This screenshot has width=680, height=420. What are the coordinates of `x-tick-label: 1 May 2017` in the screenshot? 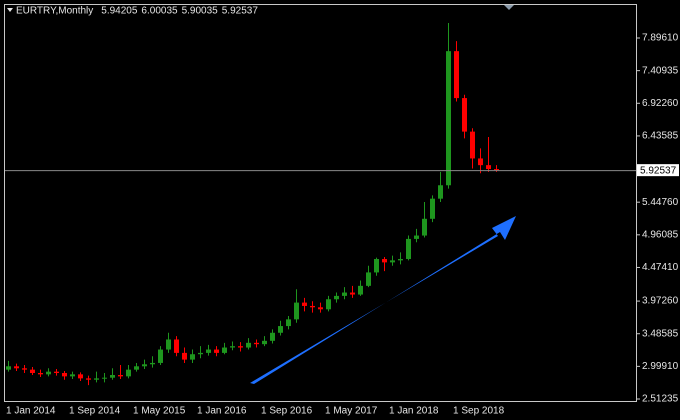 It's located at (351, 411).